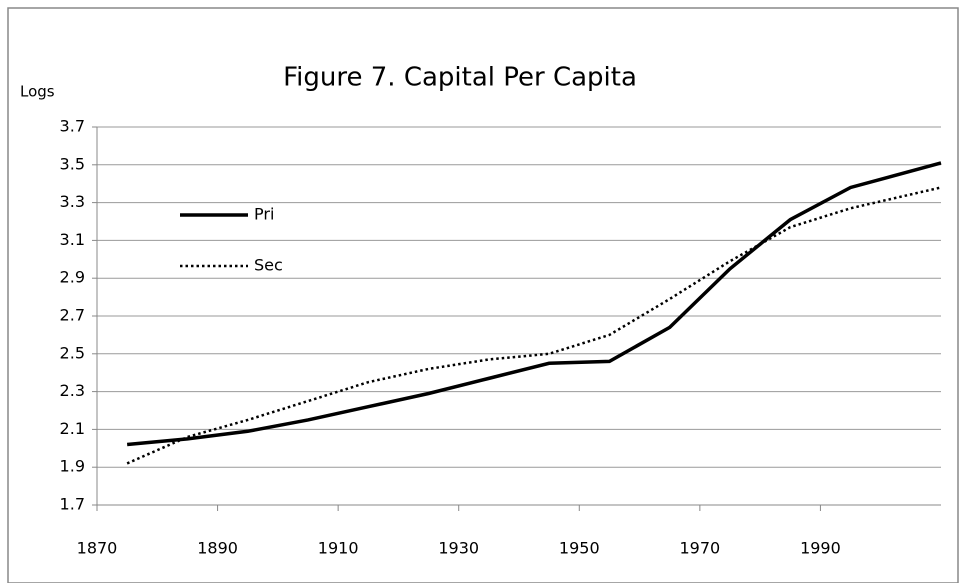 This screenshot has height=583, width=963. What do you see at coordinates (699, 548) in the screenshot?
I see `x-tick-label: 1970` at bounding box center [699, 548].